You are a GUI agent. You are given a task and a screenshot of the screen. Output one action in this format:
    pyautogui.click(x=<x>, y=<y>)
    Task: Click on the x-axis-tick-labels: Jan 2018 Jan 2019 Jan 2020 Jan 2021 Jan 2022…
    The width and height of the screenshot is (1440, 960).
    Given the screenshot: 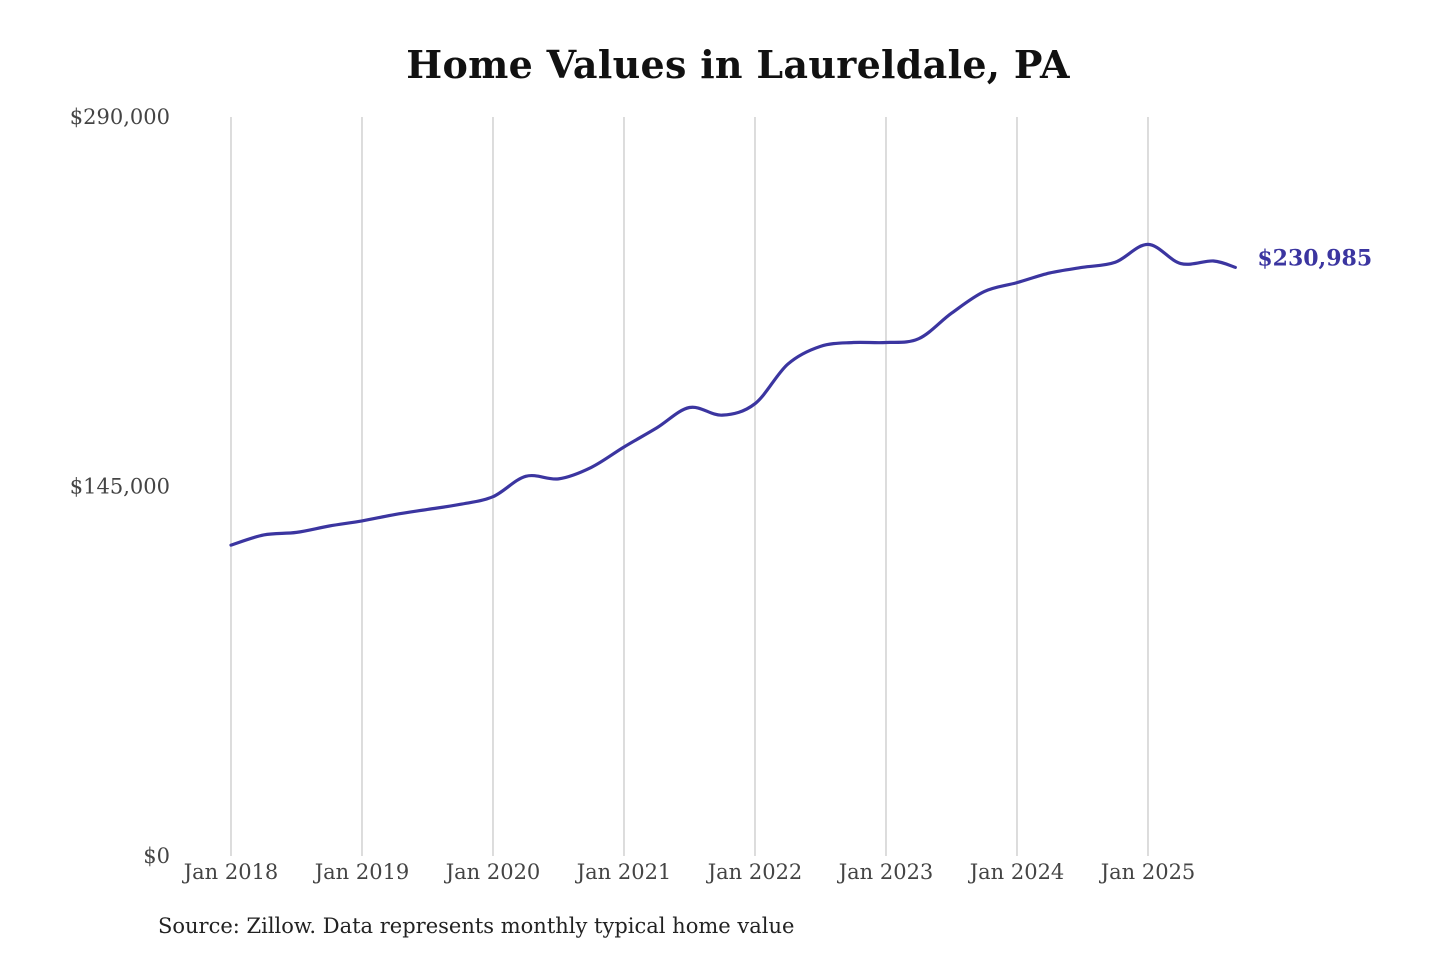 What is the action you would take?
    pyautogui.click(x=689, y=872)
    